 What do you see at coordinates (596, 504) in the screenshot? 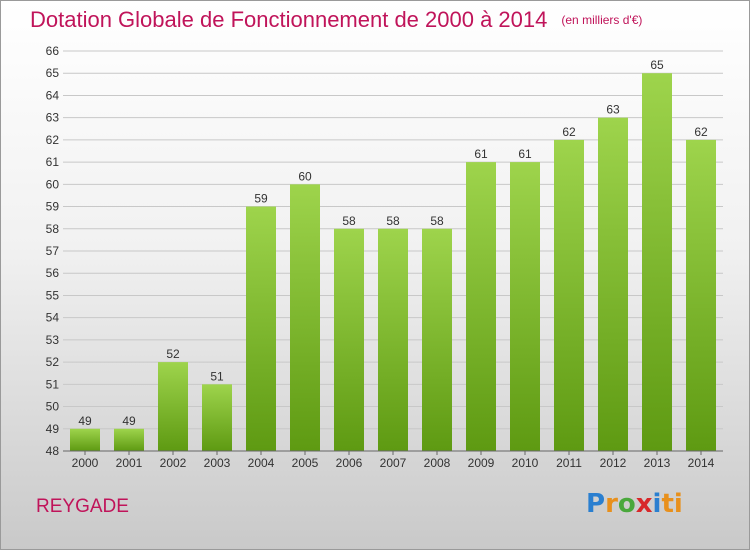
I see `logo-letter: P` at bounding box center [596, 504].